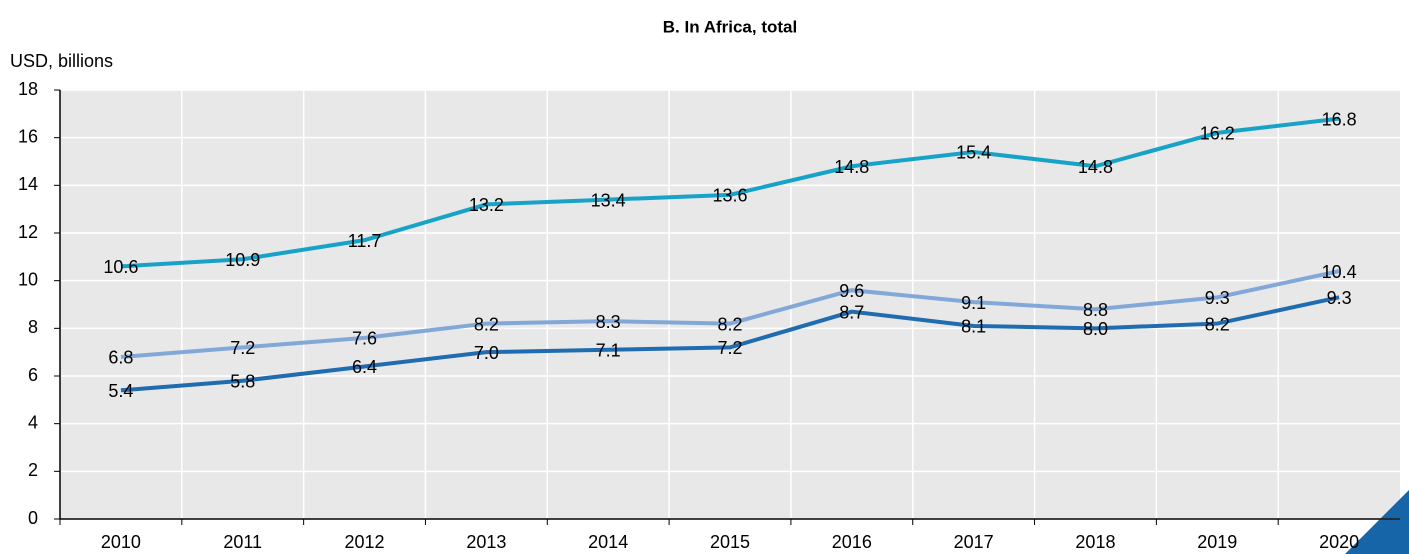 The width and height of the screenshot is (1409, 554). Describe the element at coordinates (364, 339) in the screenshot. I see `data-label: 7.6` at that location.